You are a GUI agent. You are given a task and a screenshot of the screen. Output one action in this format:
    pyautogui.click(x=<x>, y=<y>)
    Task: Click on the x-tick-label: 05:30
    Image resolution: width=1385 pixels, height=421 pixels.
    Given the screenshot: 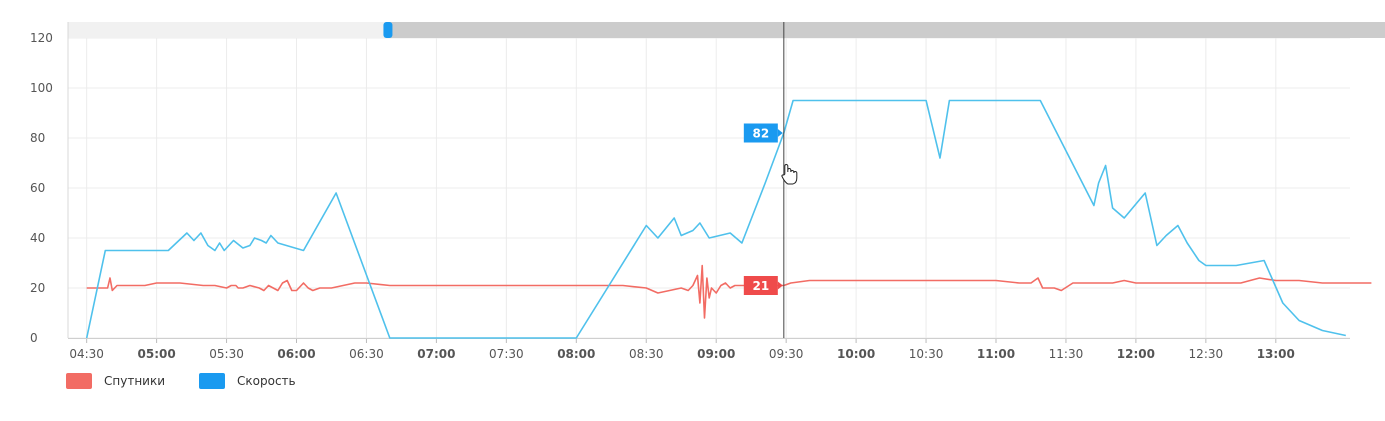 What is the action you would take?
    pyautogui.click(x=226, y=354)
    